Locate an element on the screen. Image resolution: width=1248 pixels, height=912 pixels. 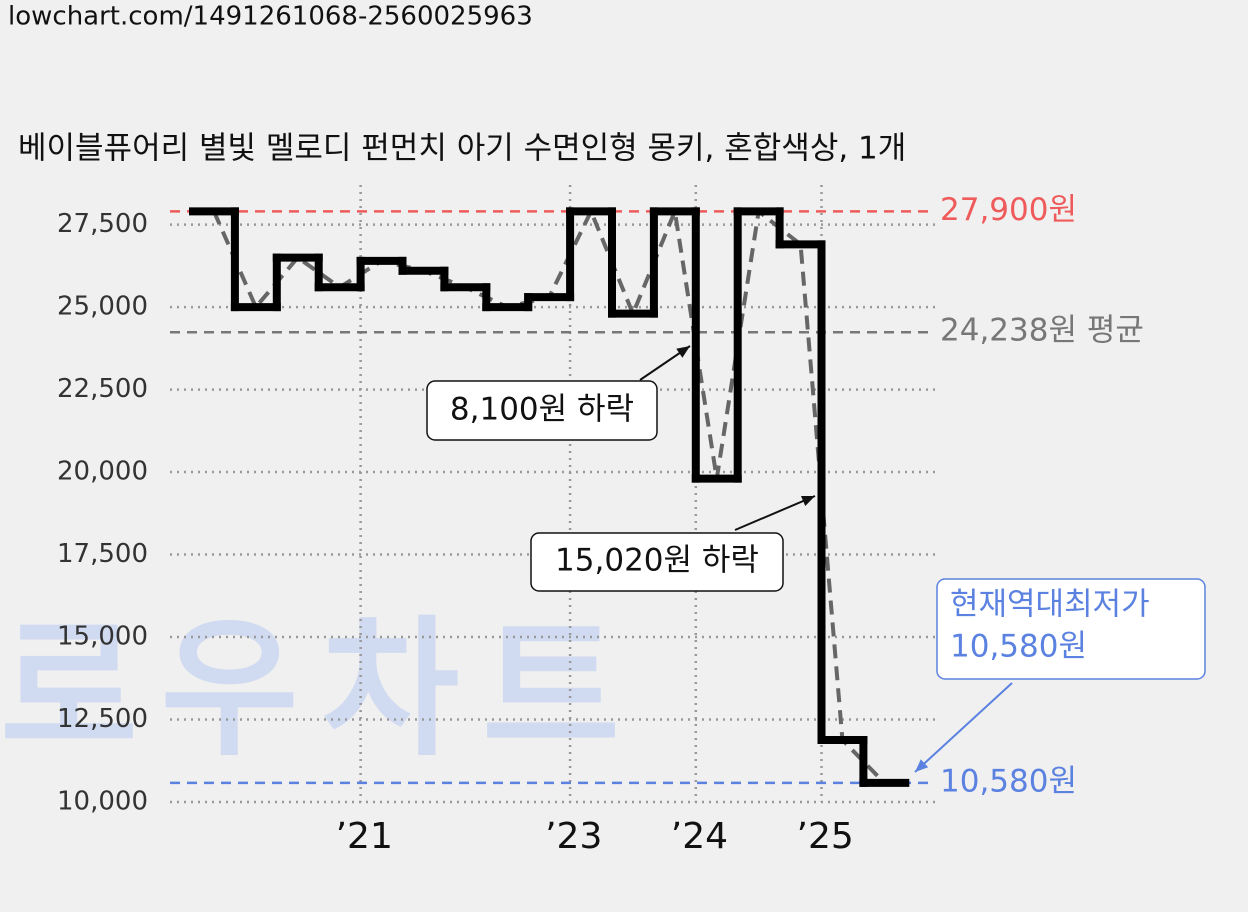
x-tick-label: ’24 is located at coordinates (699, 836).